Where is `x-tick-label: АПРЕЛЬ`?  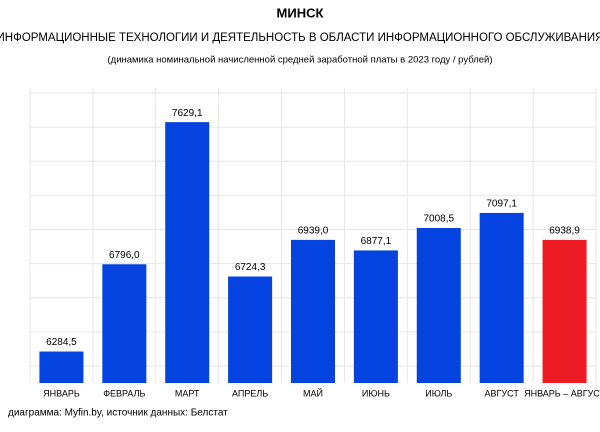 x-tick-label: АПРЕЛЬ is located at coordinates (250, 393).